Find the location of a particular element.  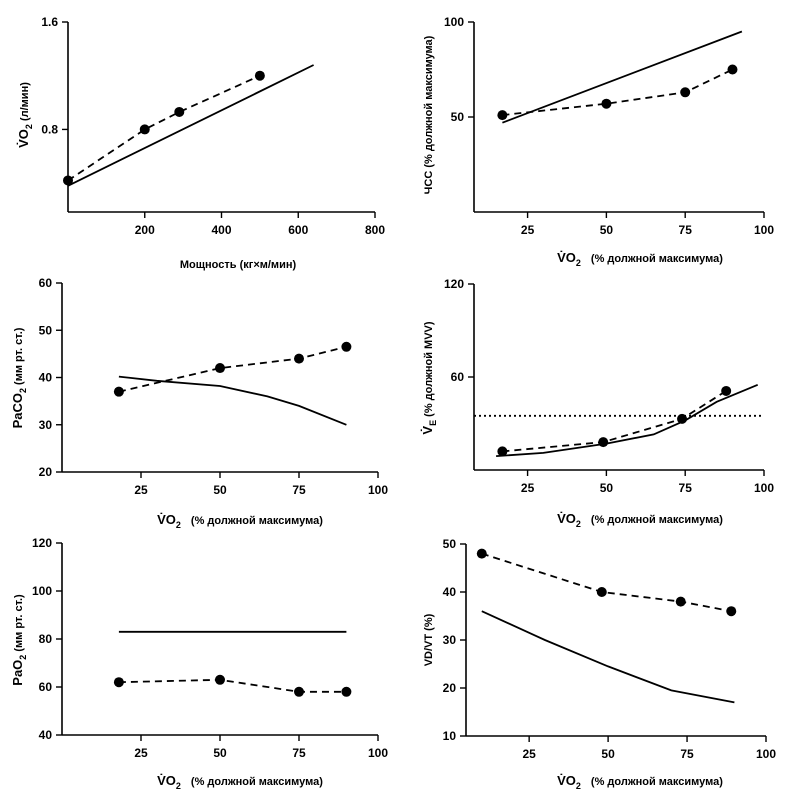

y-label-main: V̇ is located at coordinates (427, 430).